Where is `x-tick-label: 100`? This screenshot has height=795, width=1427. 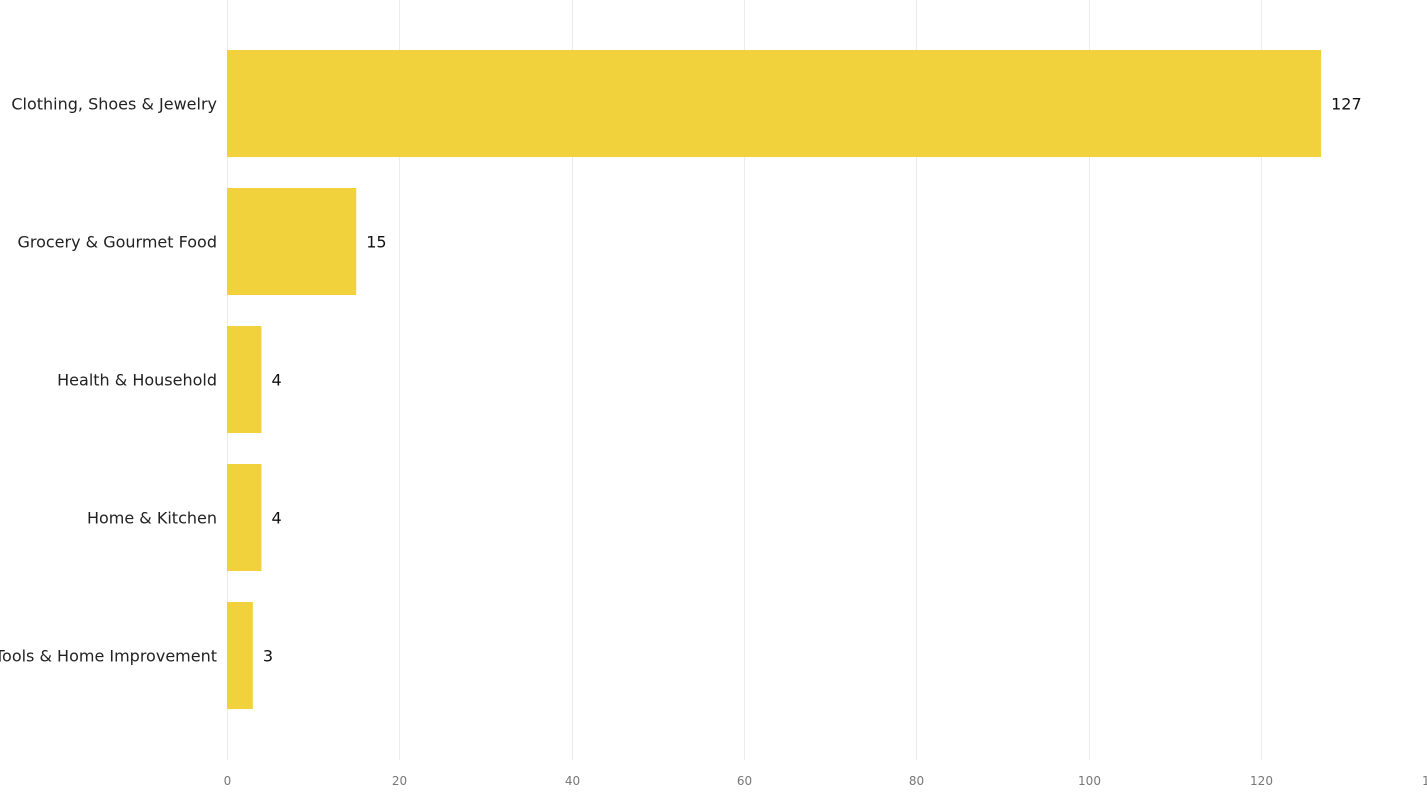
x-tick-label: 100 is located at coordinates (1089, 781).